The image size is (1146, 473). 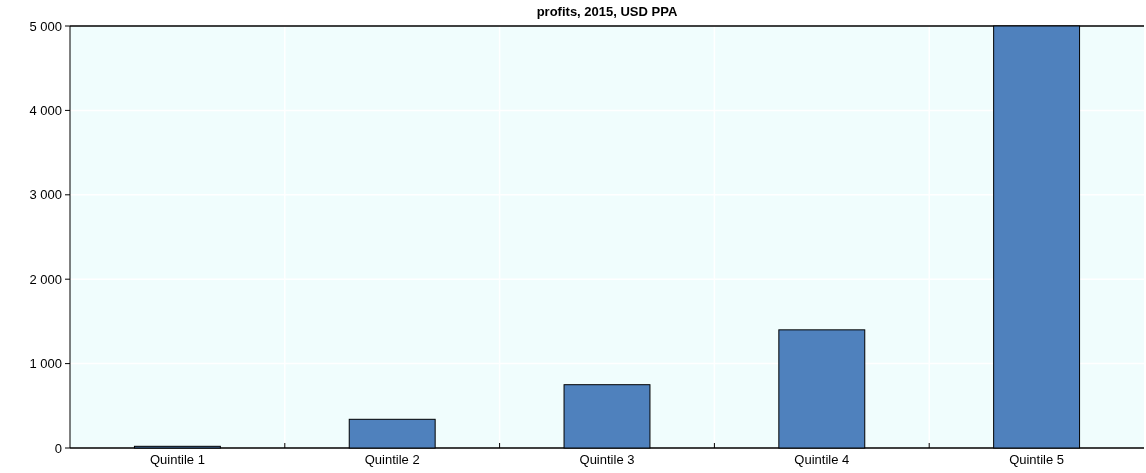 What do you see at coordinates (45, 110) in the screenshot?
I see `y-tick-label: 4 000` at bounding box center [45, 110].